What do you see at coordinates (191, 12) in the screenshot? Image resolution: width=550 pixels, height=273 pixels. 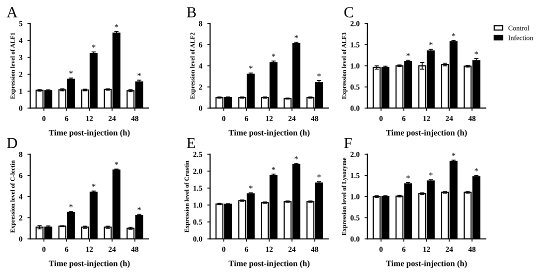 I see `chart-title: B` at bounding box center [191, 12].